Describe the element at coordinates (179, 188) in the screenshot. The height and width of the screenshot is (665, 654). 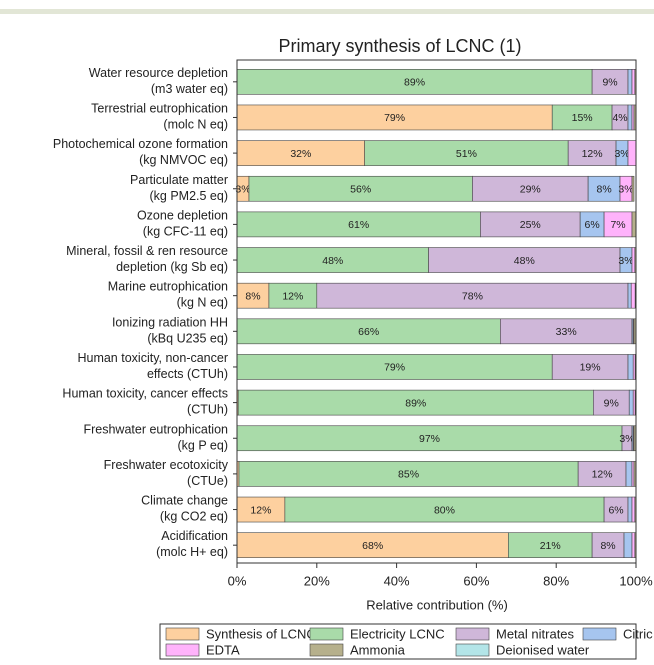
I see `y-tick-label: Particulate matter (kg PM2.5 eq)` at that location.